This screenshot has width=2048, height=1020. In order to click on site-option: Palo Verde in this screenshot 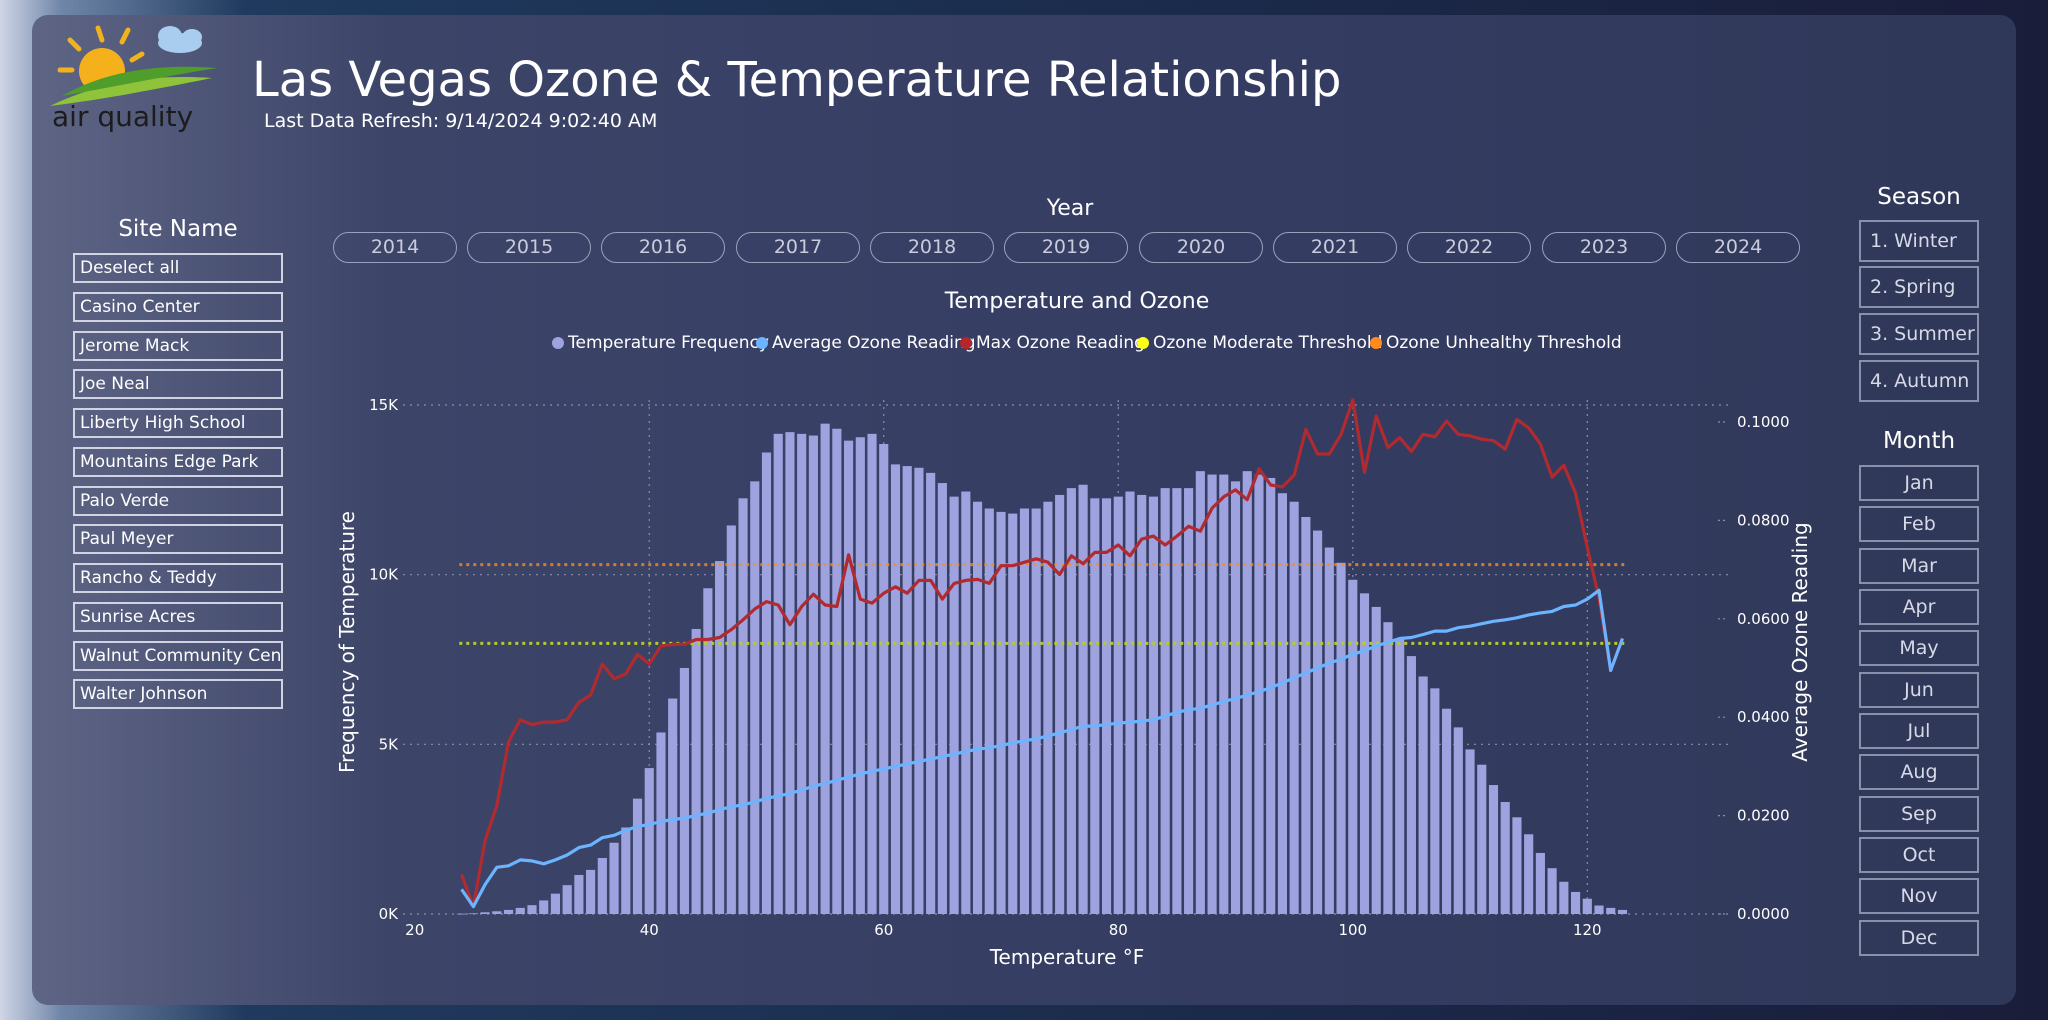, I will do `click(178, 501)`.